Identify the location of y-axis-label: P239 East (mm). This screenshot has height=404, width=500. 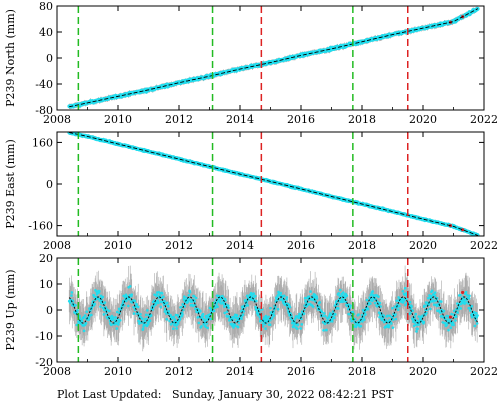
(10, 184).